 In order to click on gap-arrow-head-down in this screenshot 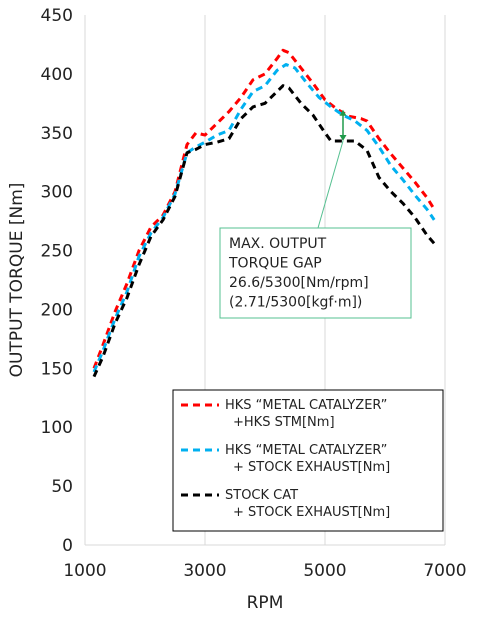, I will do `click(343, 138)`.